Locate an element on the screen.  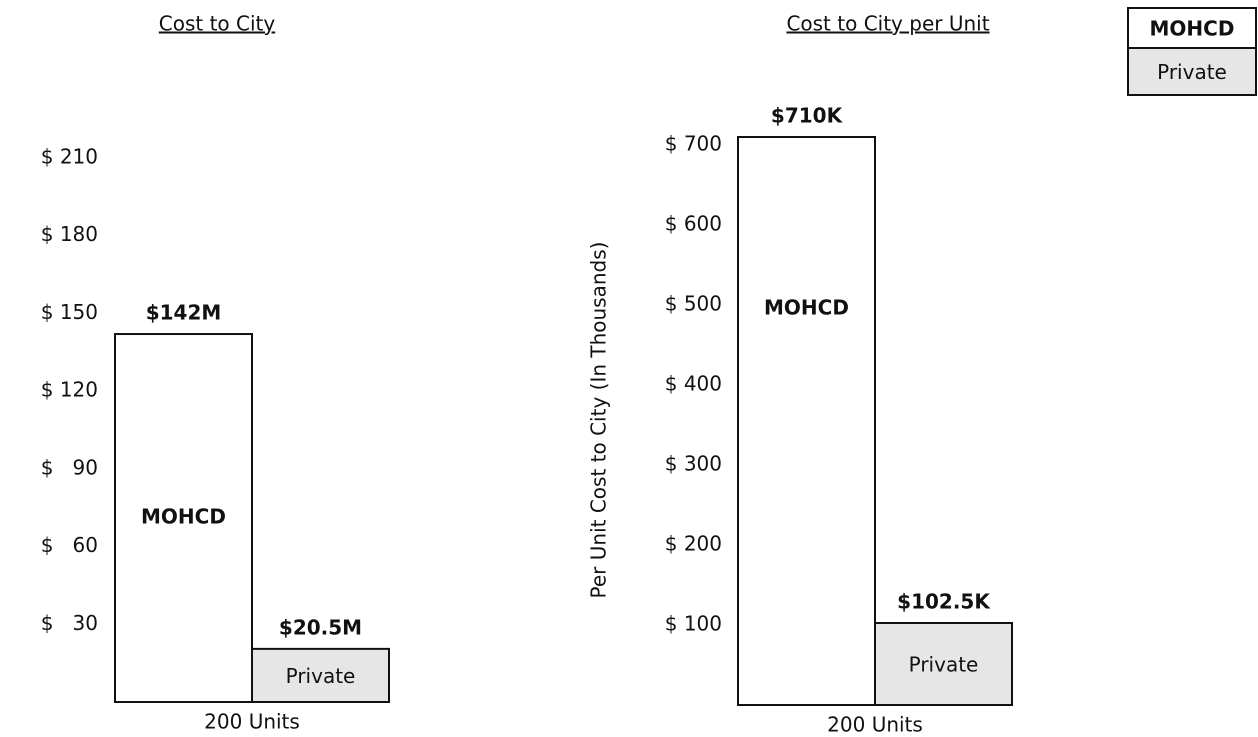
y-axis-label: Per Unit Cost to City (In Thousands) is located at coordinates (599, 420).